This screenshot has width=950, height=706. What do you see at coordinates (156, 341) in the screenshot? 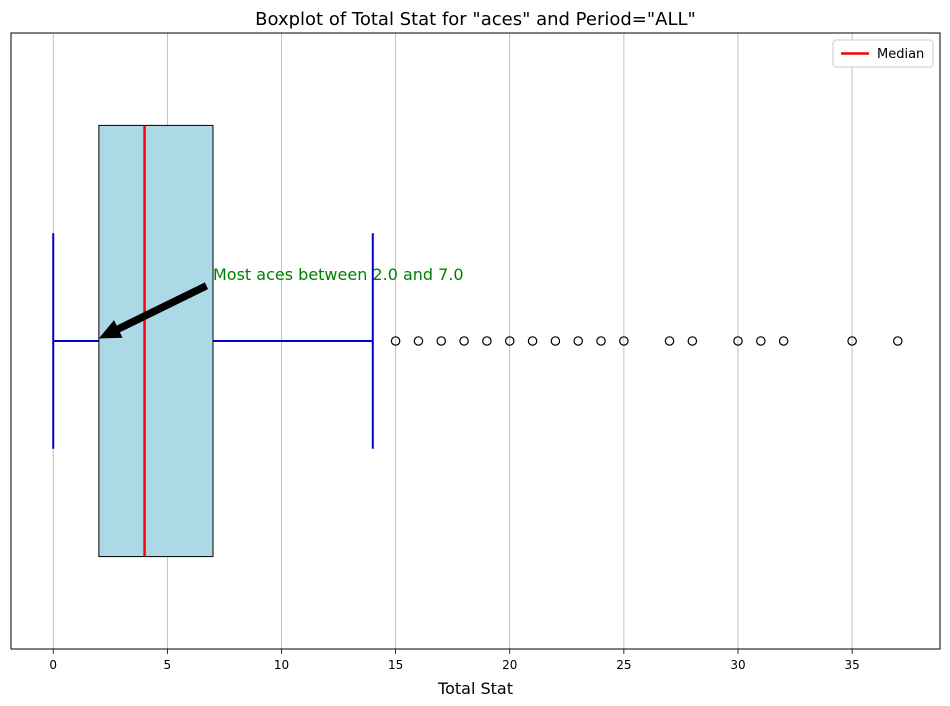
I see `iqr-box` at bounding box center [156, 341].